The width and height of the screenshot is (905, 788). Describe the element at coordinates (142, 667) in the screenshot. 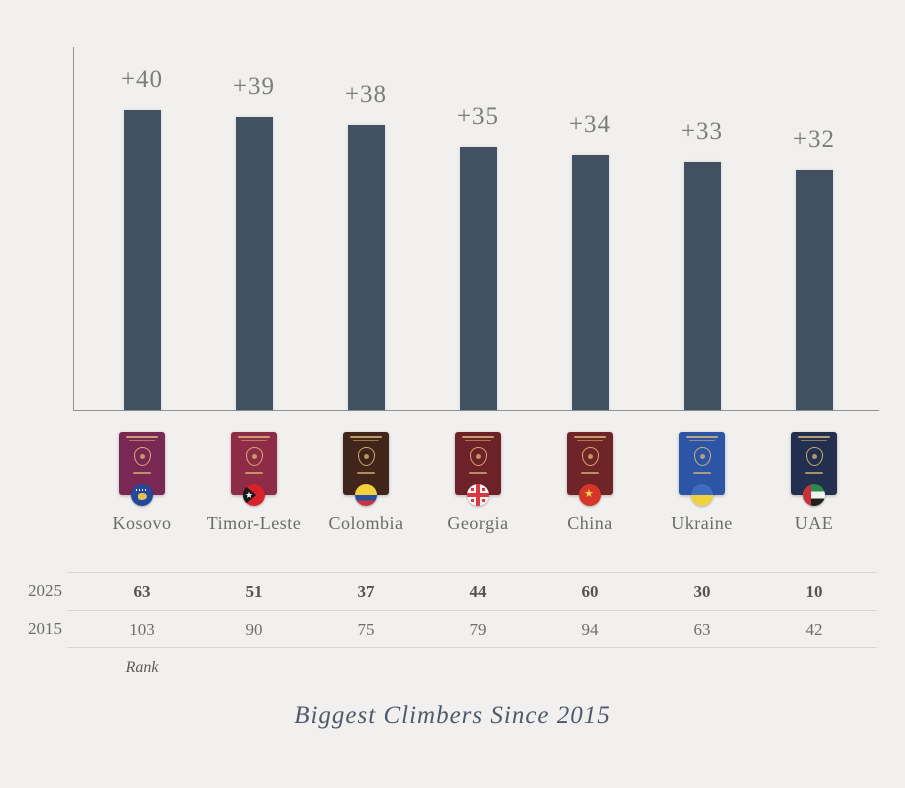

I see `rank-axis-caption: Rank` at that location.